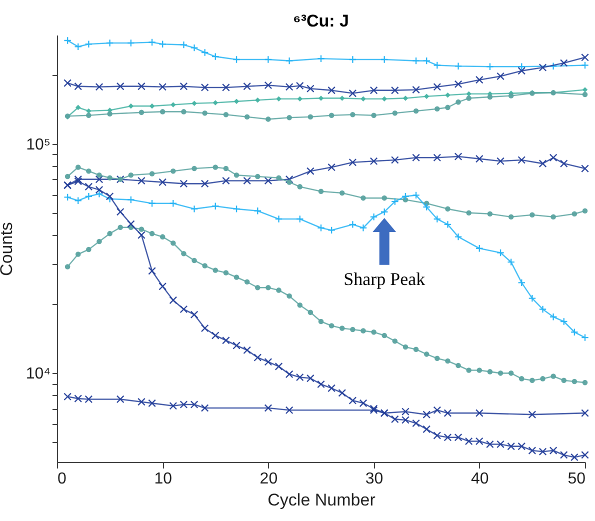  What do you see at coordinates (163, 479) in the screenshot?
I see `x-tick-label: 10` at bounding box center [163, 479].